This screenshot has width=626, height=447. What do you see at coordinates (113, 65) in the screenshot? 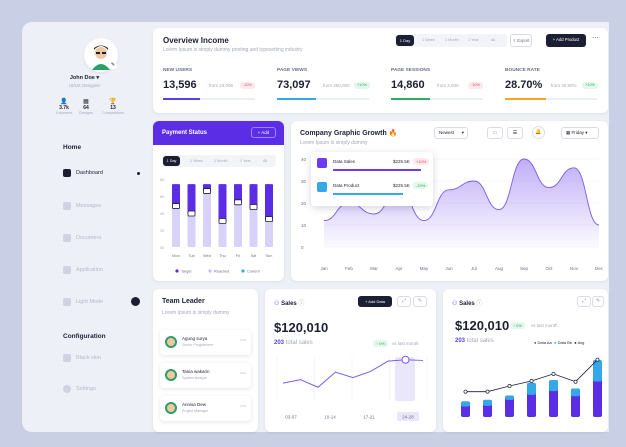
I see `edit-avatar-icon: ✎` at bounding box center [113, 65].